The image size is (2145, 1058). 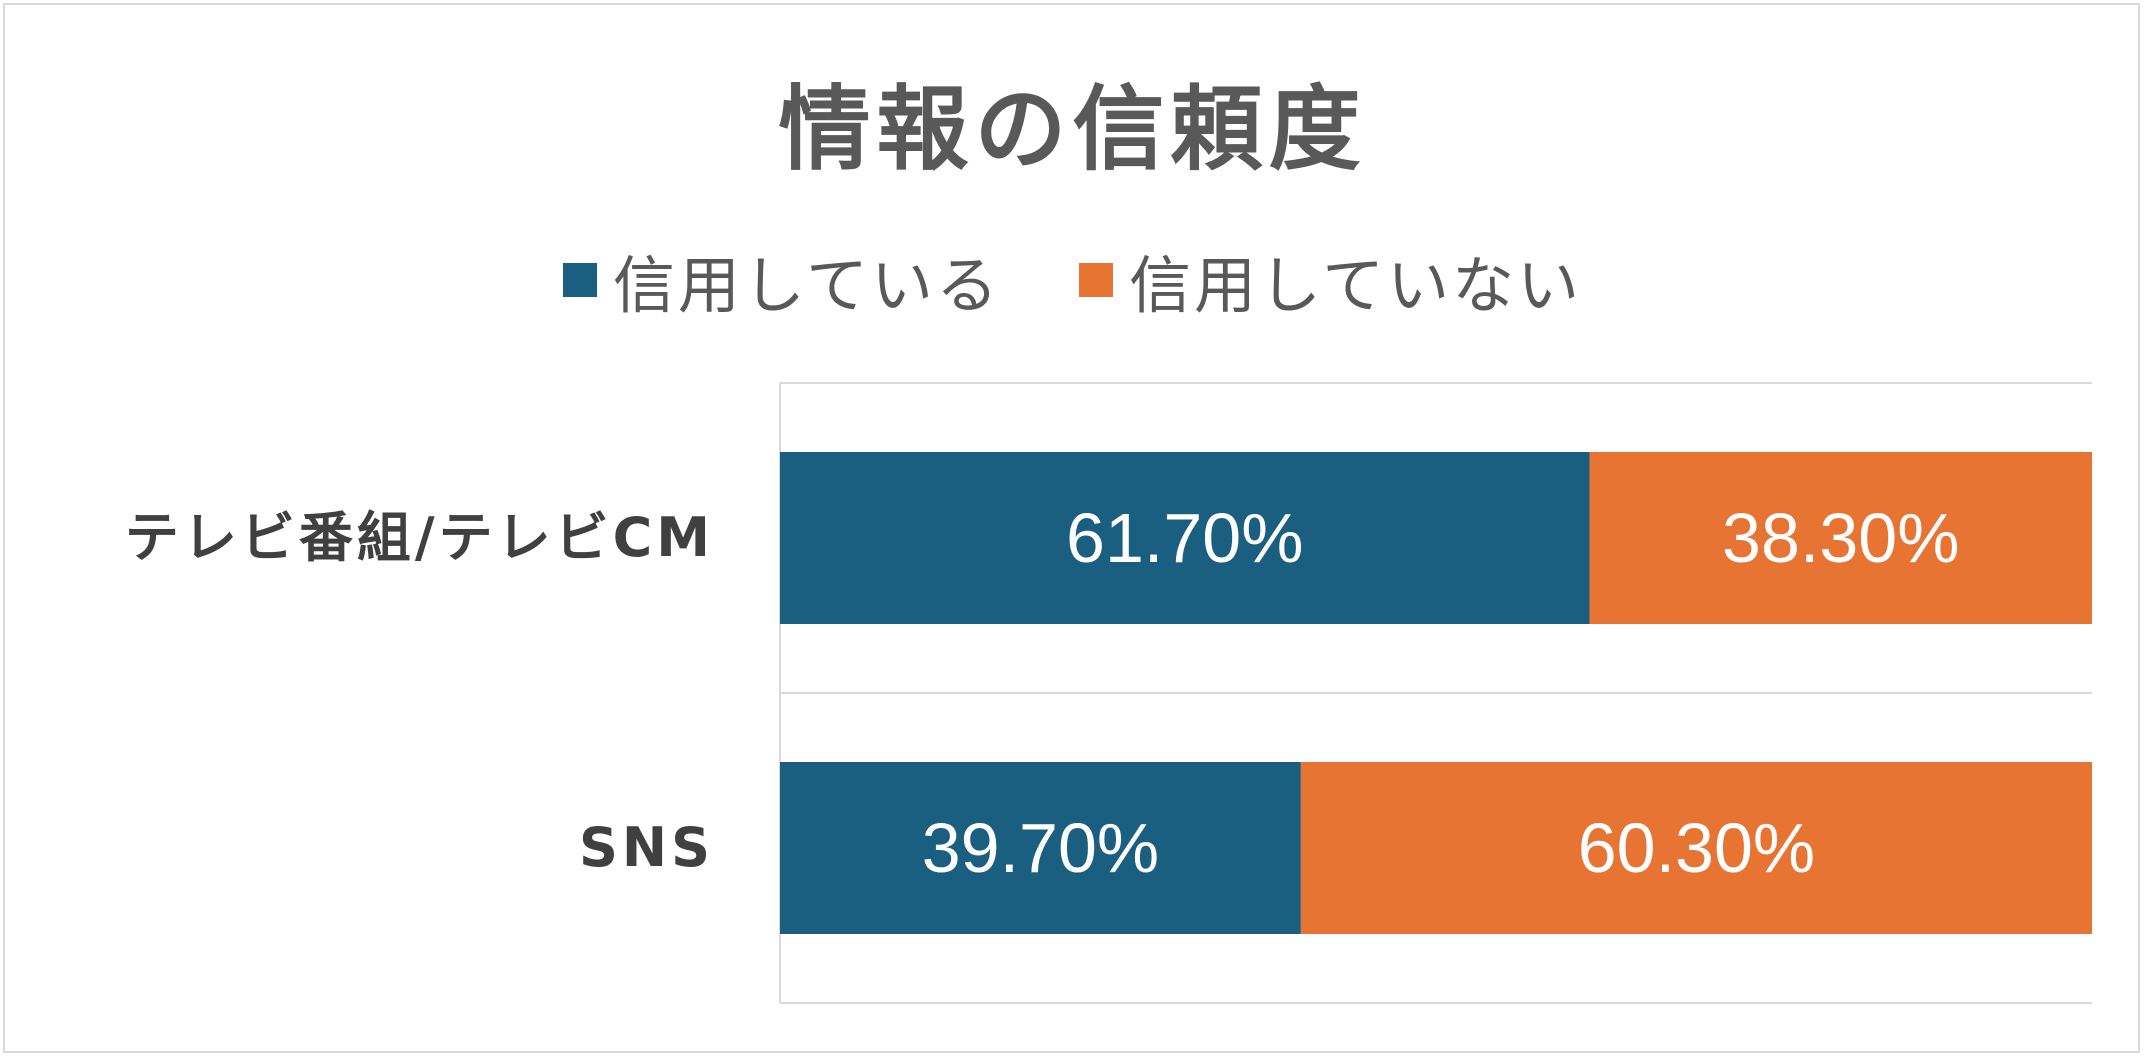 What do you see at coordinates (1356, 285) in the screenshot?
I see `legend-label-distrust: 信用していない` at bounding box center [1356, 285].